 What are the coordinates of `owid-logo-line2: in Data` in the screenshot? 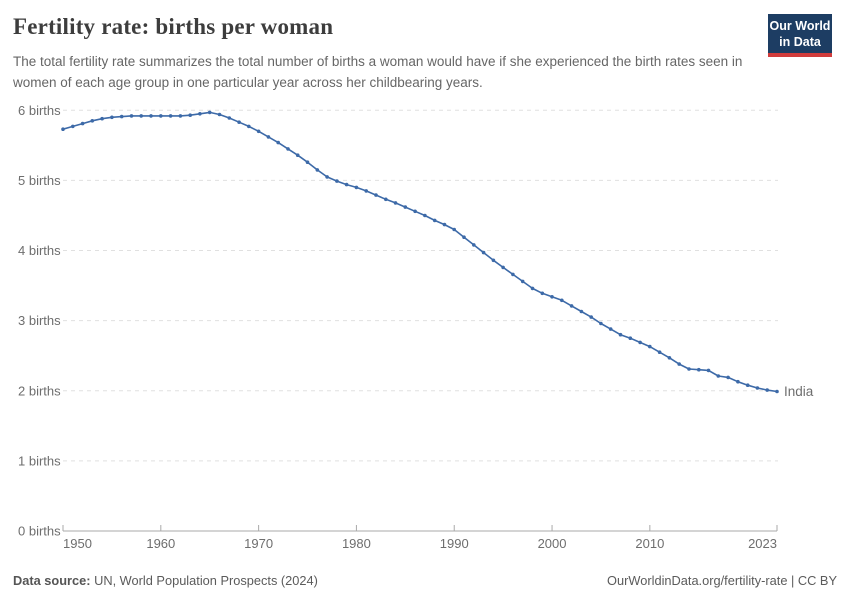 It's located at (800, 42).